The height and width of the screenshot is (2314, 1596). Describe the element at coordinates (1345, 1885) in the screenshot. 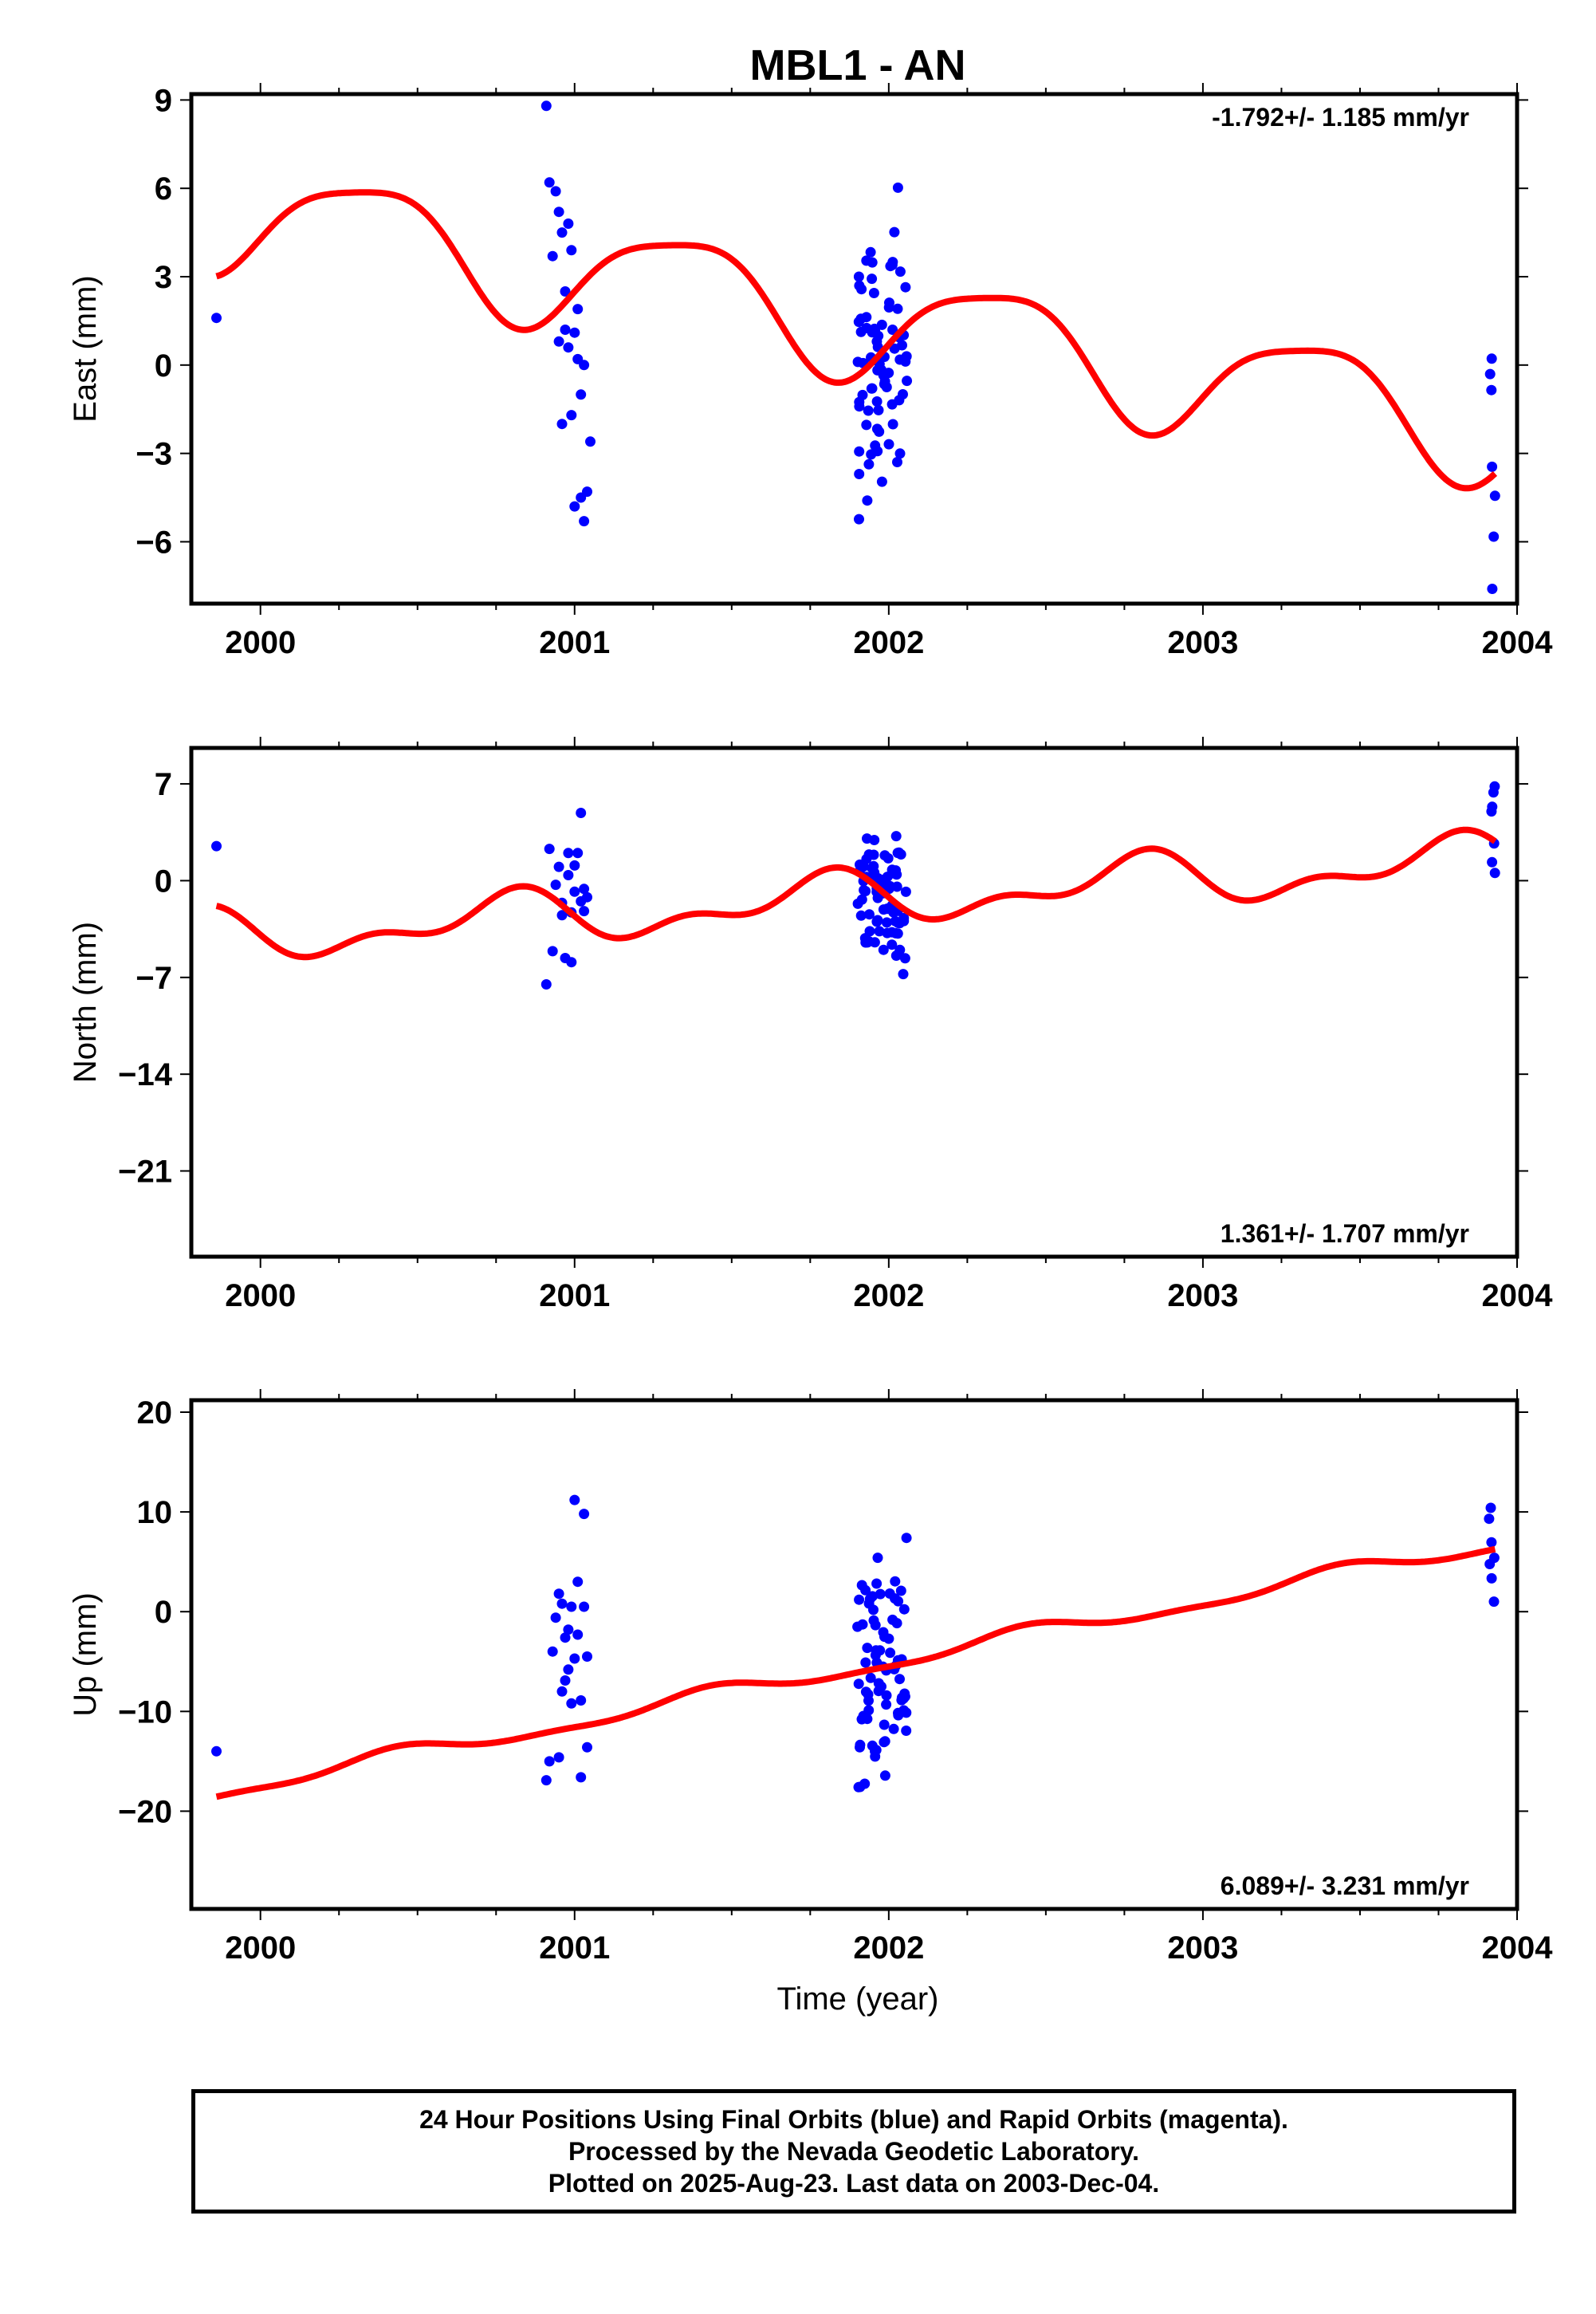

I see `up-rate-label: 6.089+/- 3.231 mm/yr` at that location.